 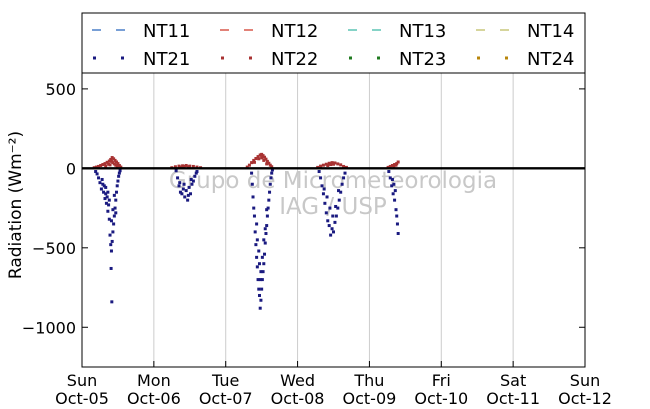 I want to click on legend-label: NT13, so click(x=422, y=31).